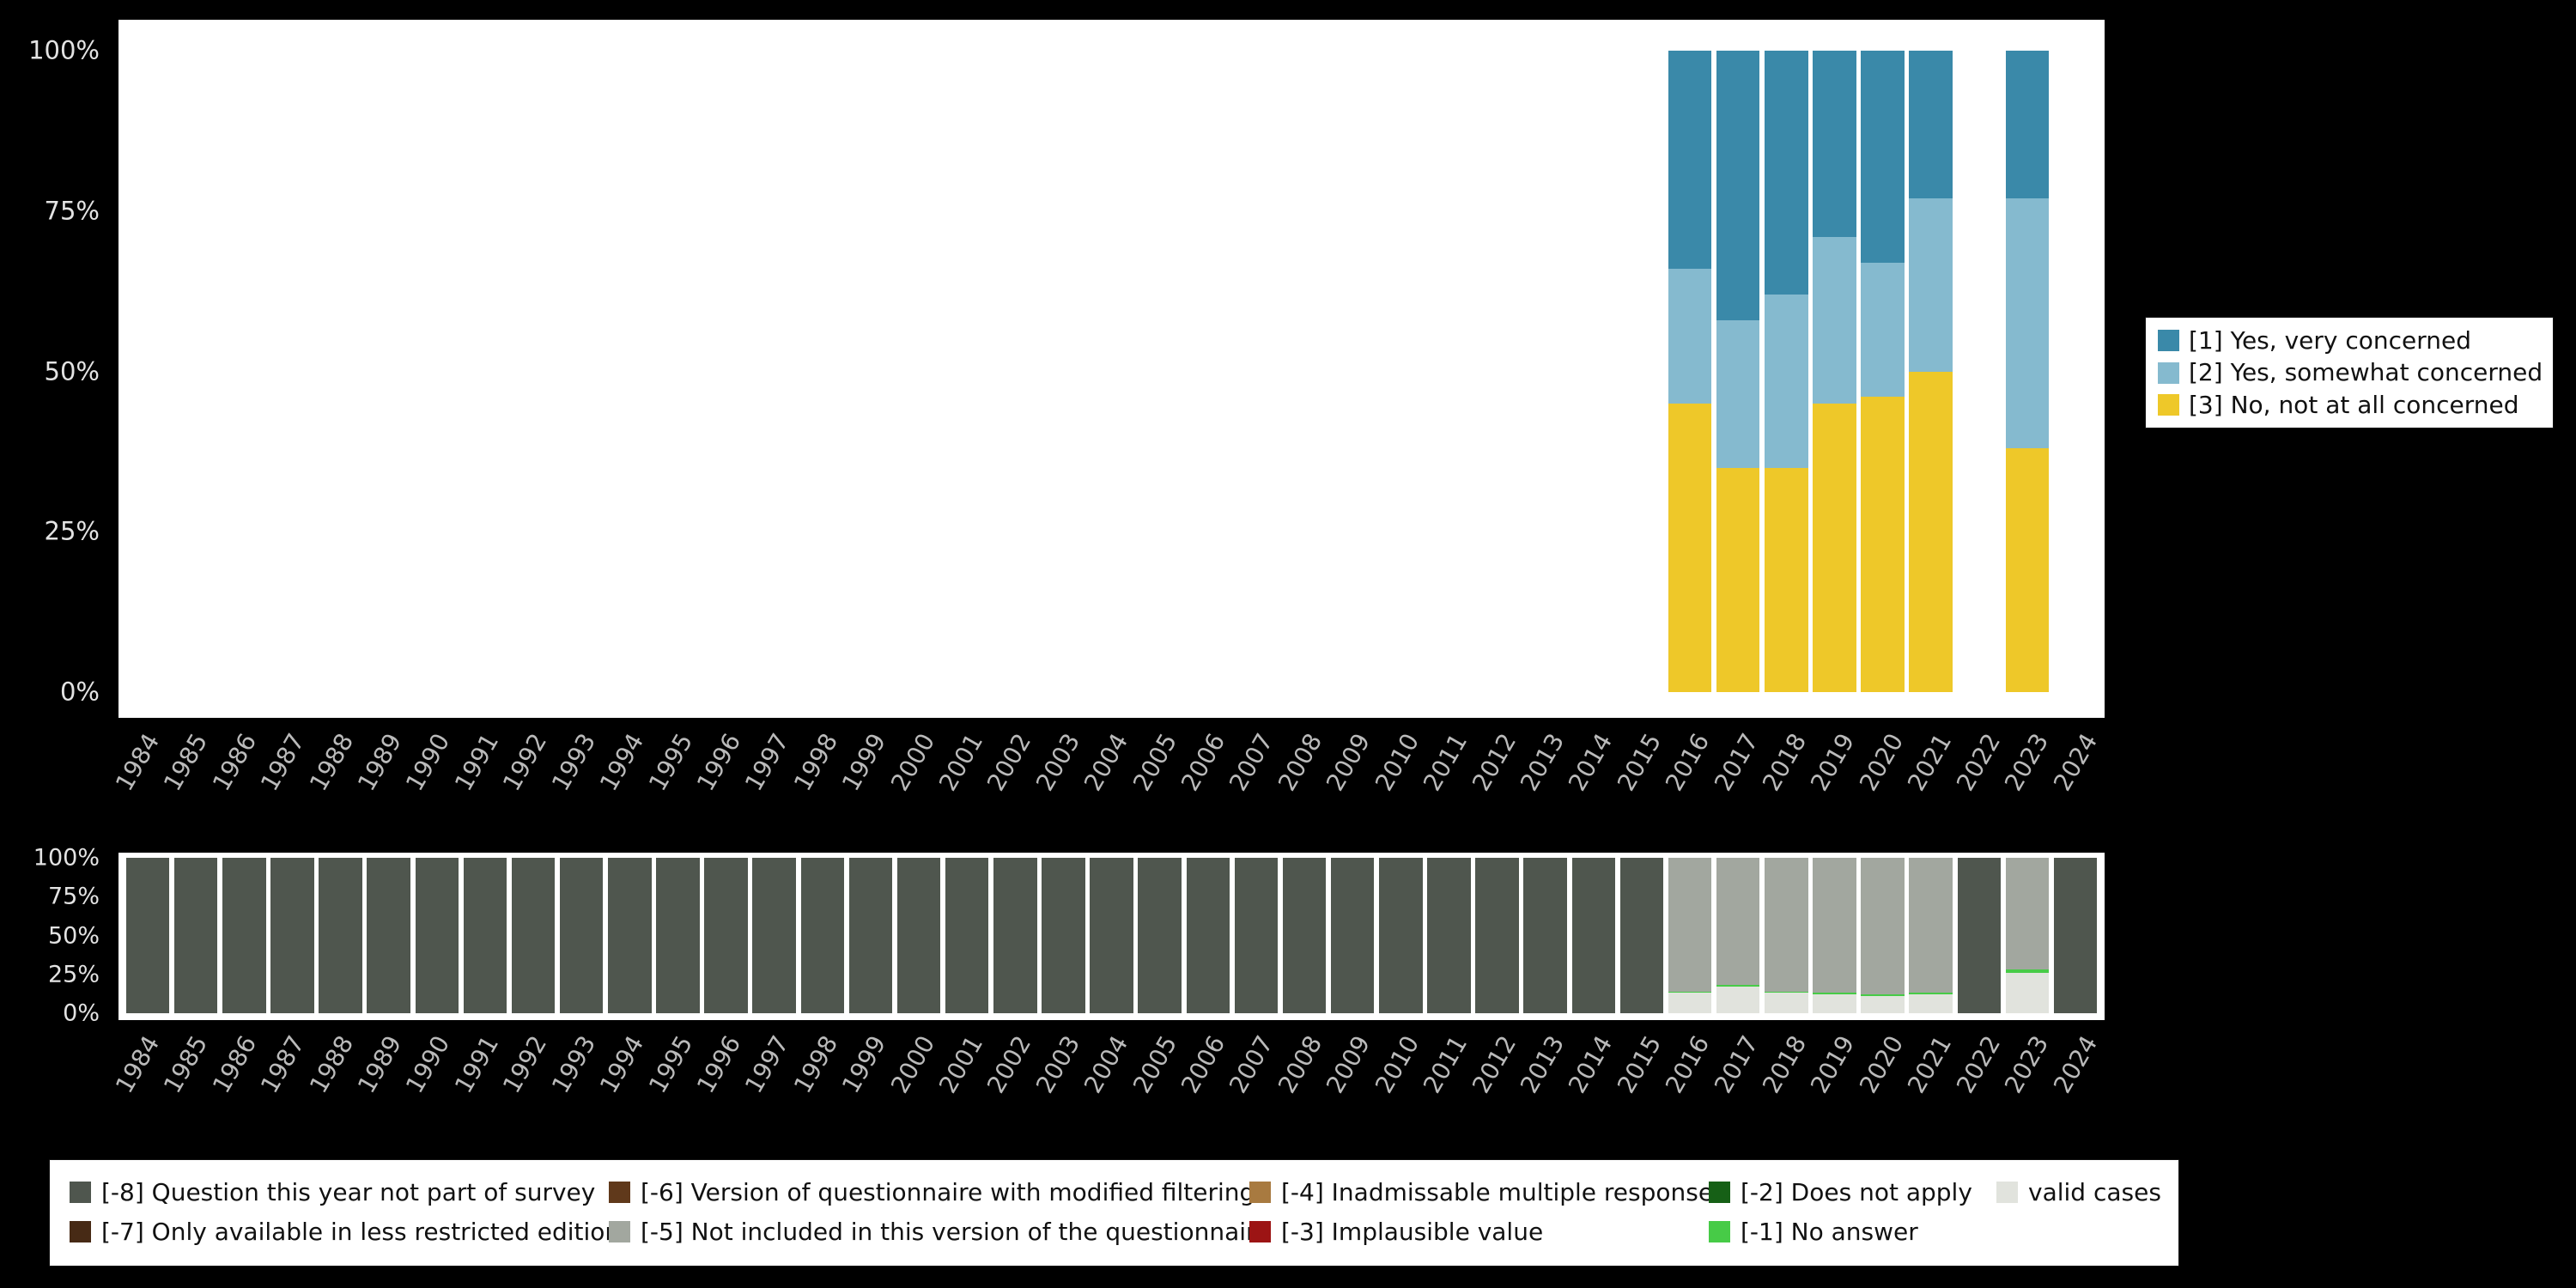 This screenshot has width=2576, height=1288. I want to click on x-tick-label: 2002, so click(1009, 762).